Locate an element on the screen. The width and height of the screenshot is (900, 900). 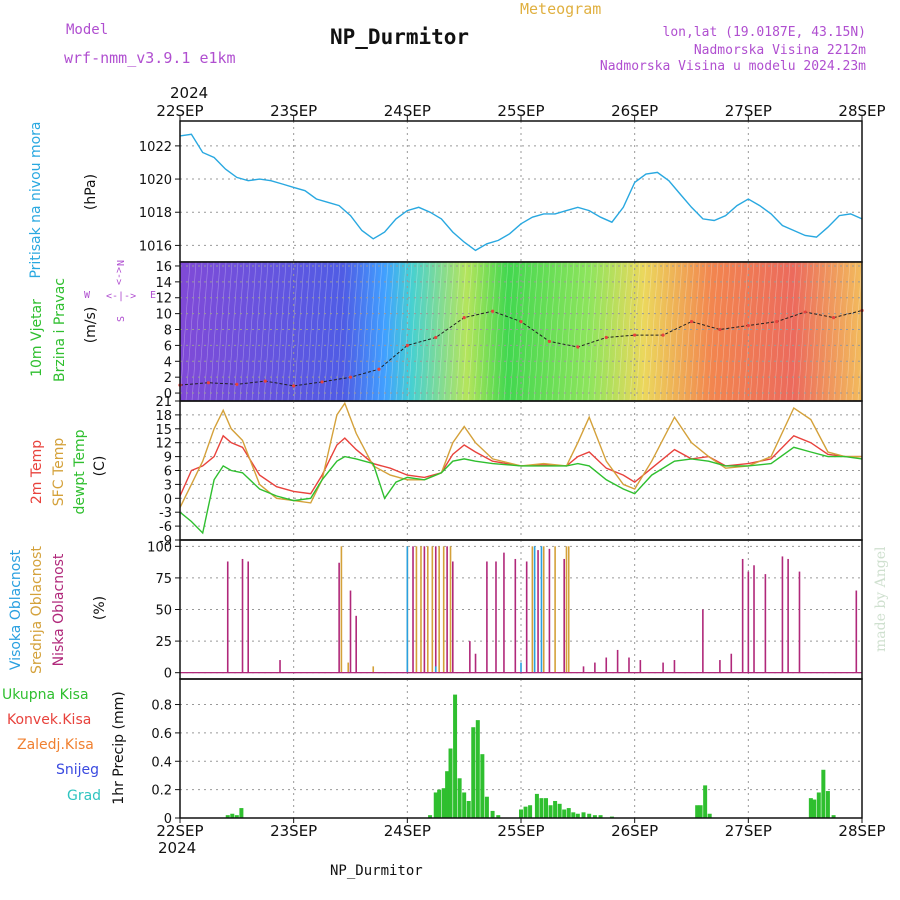
y-tick-label: 50 is located at coordinates (163, 611).